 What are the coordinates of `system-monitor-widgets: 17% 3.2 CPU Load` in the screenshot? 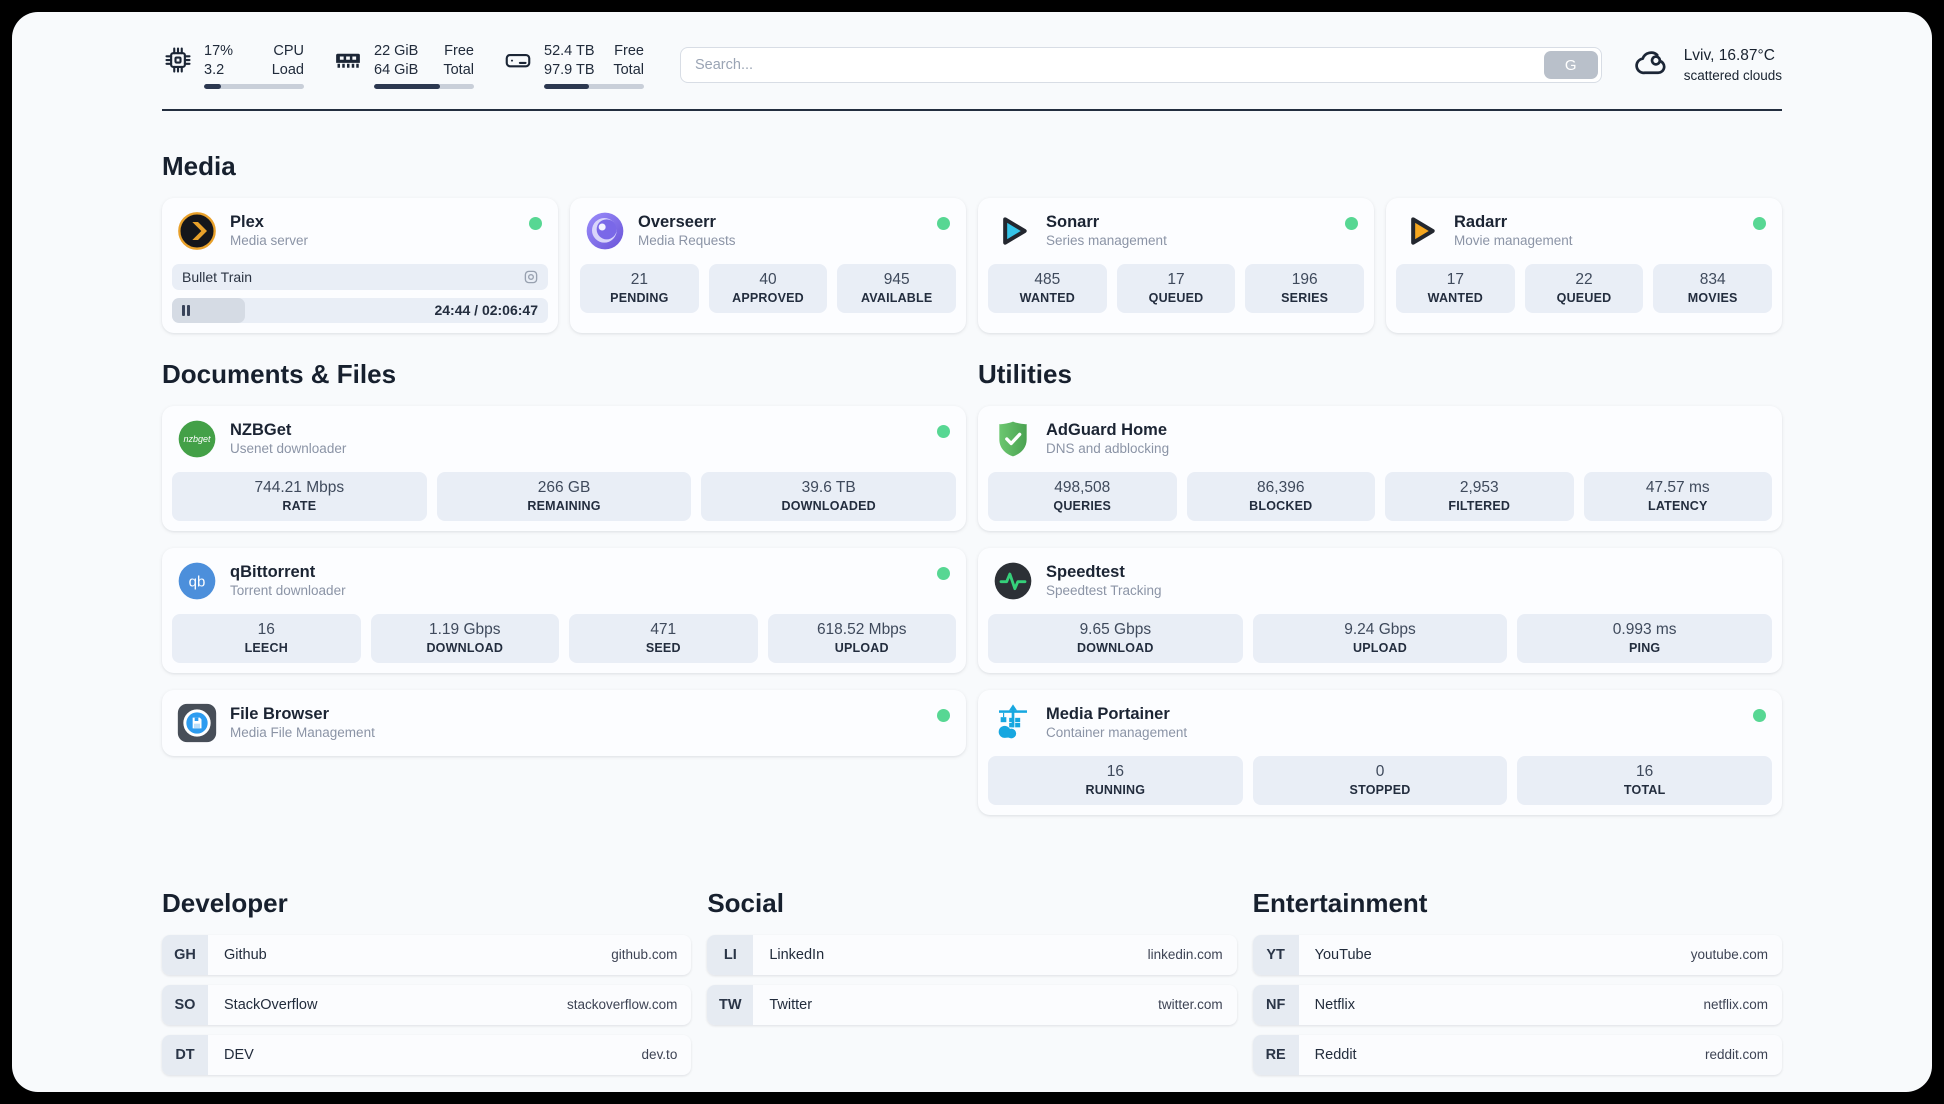 It's located at (403, 65).